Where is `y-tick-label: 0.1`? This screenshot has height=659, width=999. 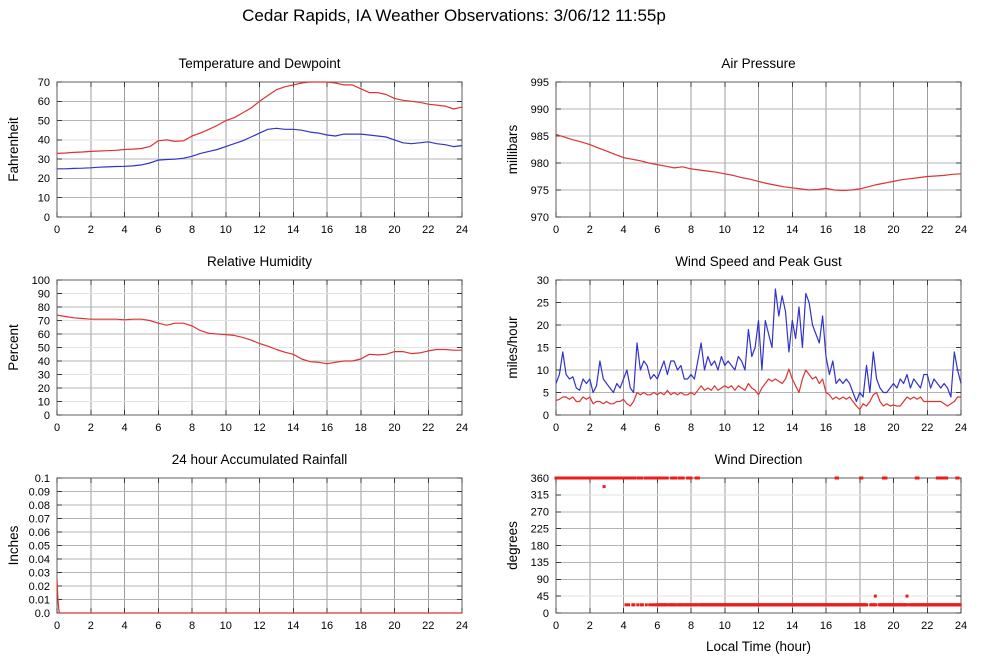
y-tick-label: 0.1 is located at coordinates (42, 479).